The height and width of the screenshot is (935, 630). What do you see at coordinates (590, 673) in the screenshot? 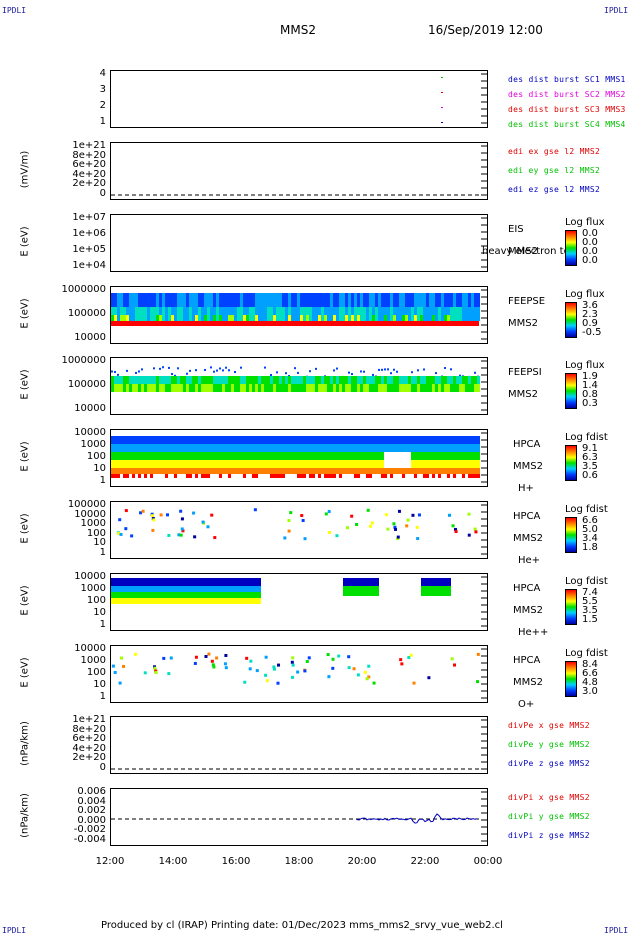
I see `colorbar-tick: 6.6` at bounding box center [590, 673].